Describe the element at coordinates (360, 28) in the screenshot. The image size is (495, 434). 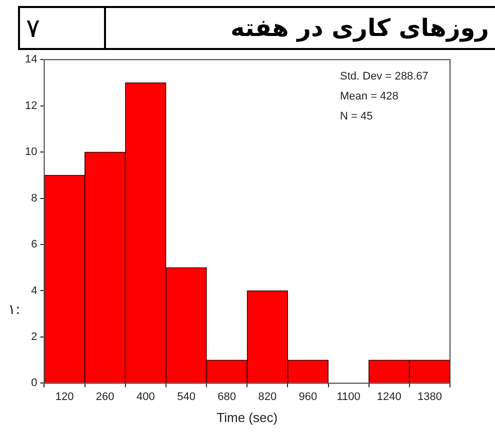
I see `chart-title: روزهای کاری در هفته` at that location.